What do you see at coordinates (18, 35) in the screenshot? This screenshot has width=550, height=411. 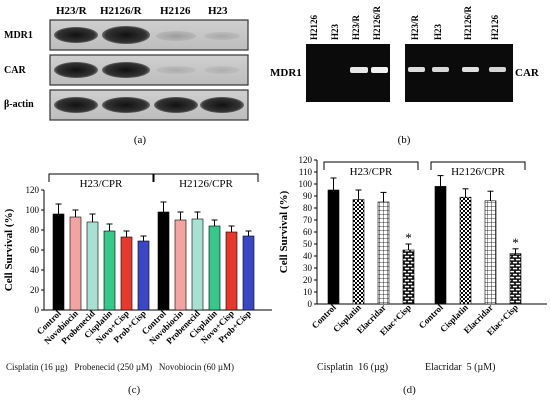 I see `blot-row-mdr1: MDR1` at bounding box center [18, 35].